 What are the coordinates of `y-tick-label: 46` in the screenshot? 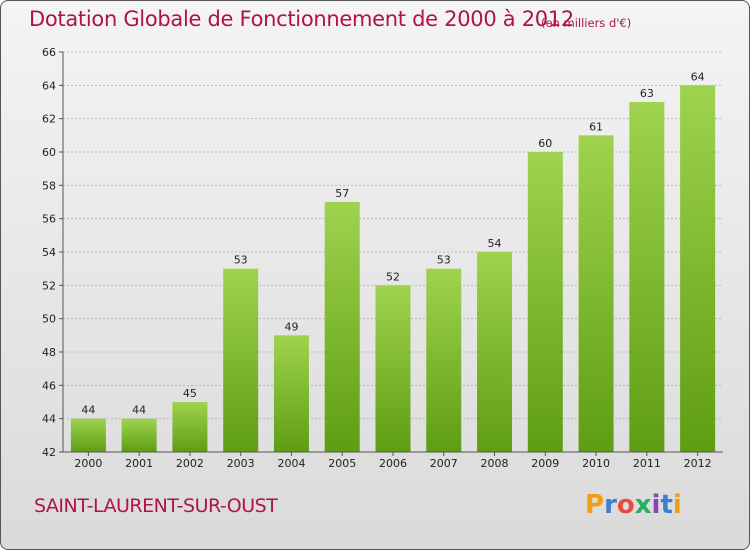 It's located at (49, 385).